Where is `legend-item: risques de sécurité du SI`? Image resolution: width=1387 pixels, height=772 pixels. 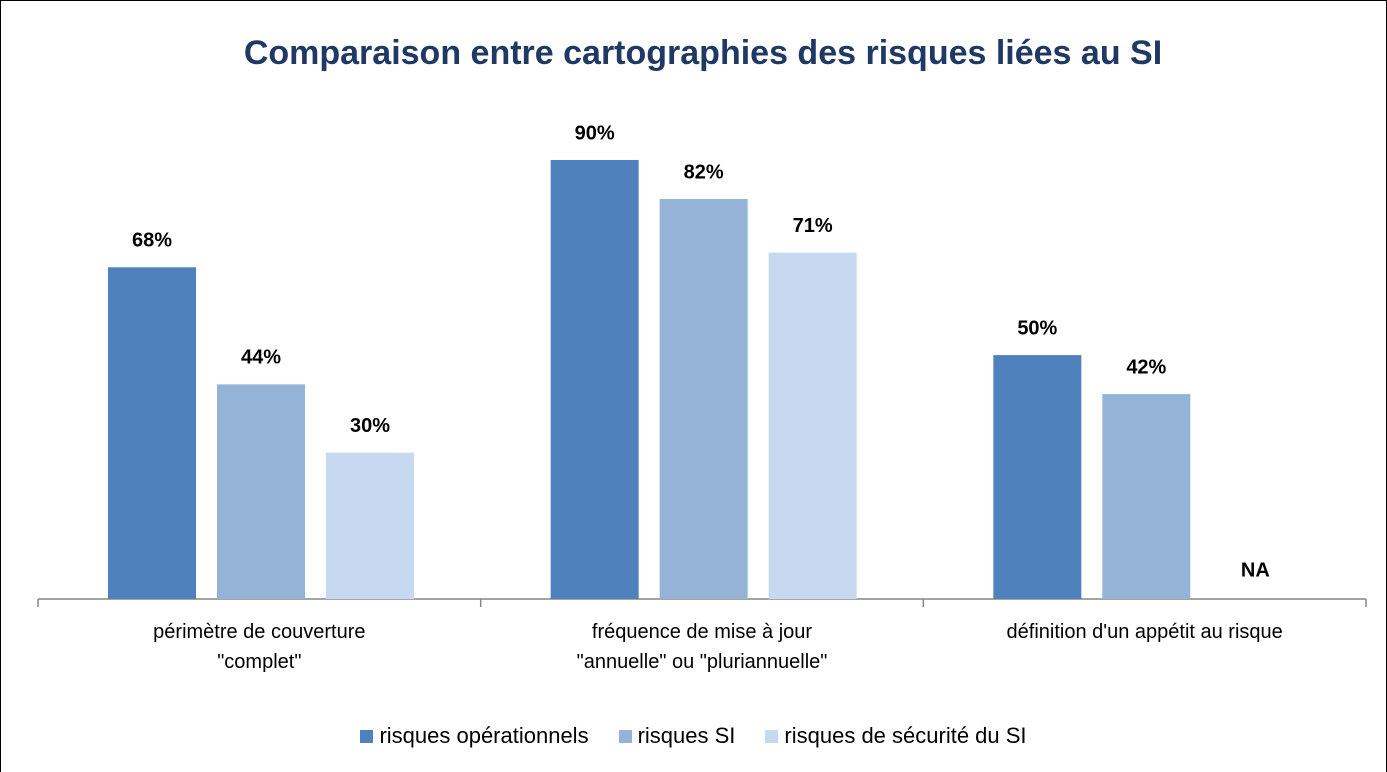
legend-item: risques de sécurité du SI is located at coordinates (896, 736).